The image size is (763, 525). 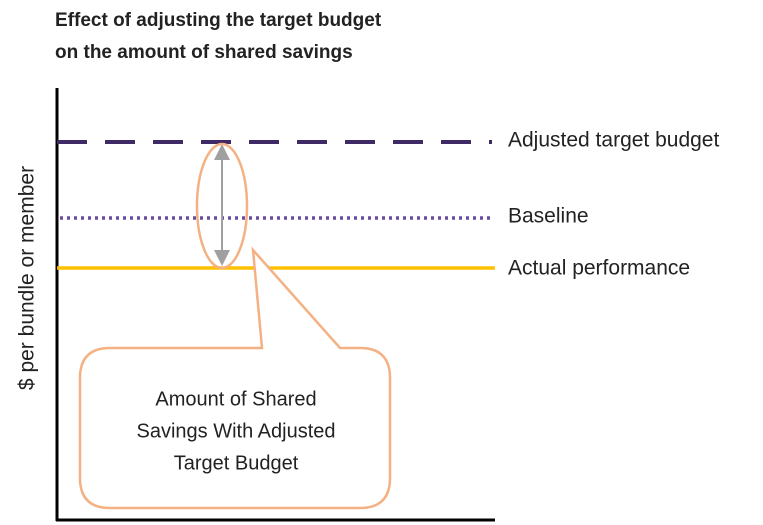 What do you see at coordinates (599, 268) in the screenshot?
I see `line-label: Actual performance` at bounding box center [599, 268].